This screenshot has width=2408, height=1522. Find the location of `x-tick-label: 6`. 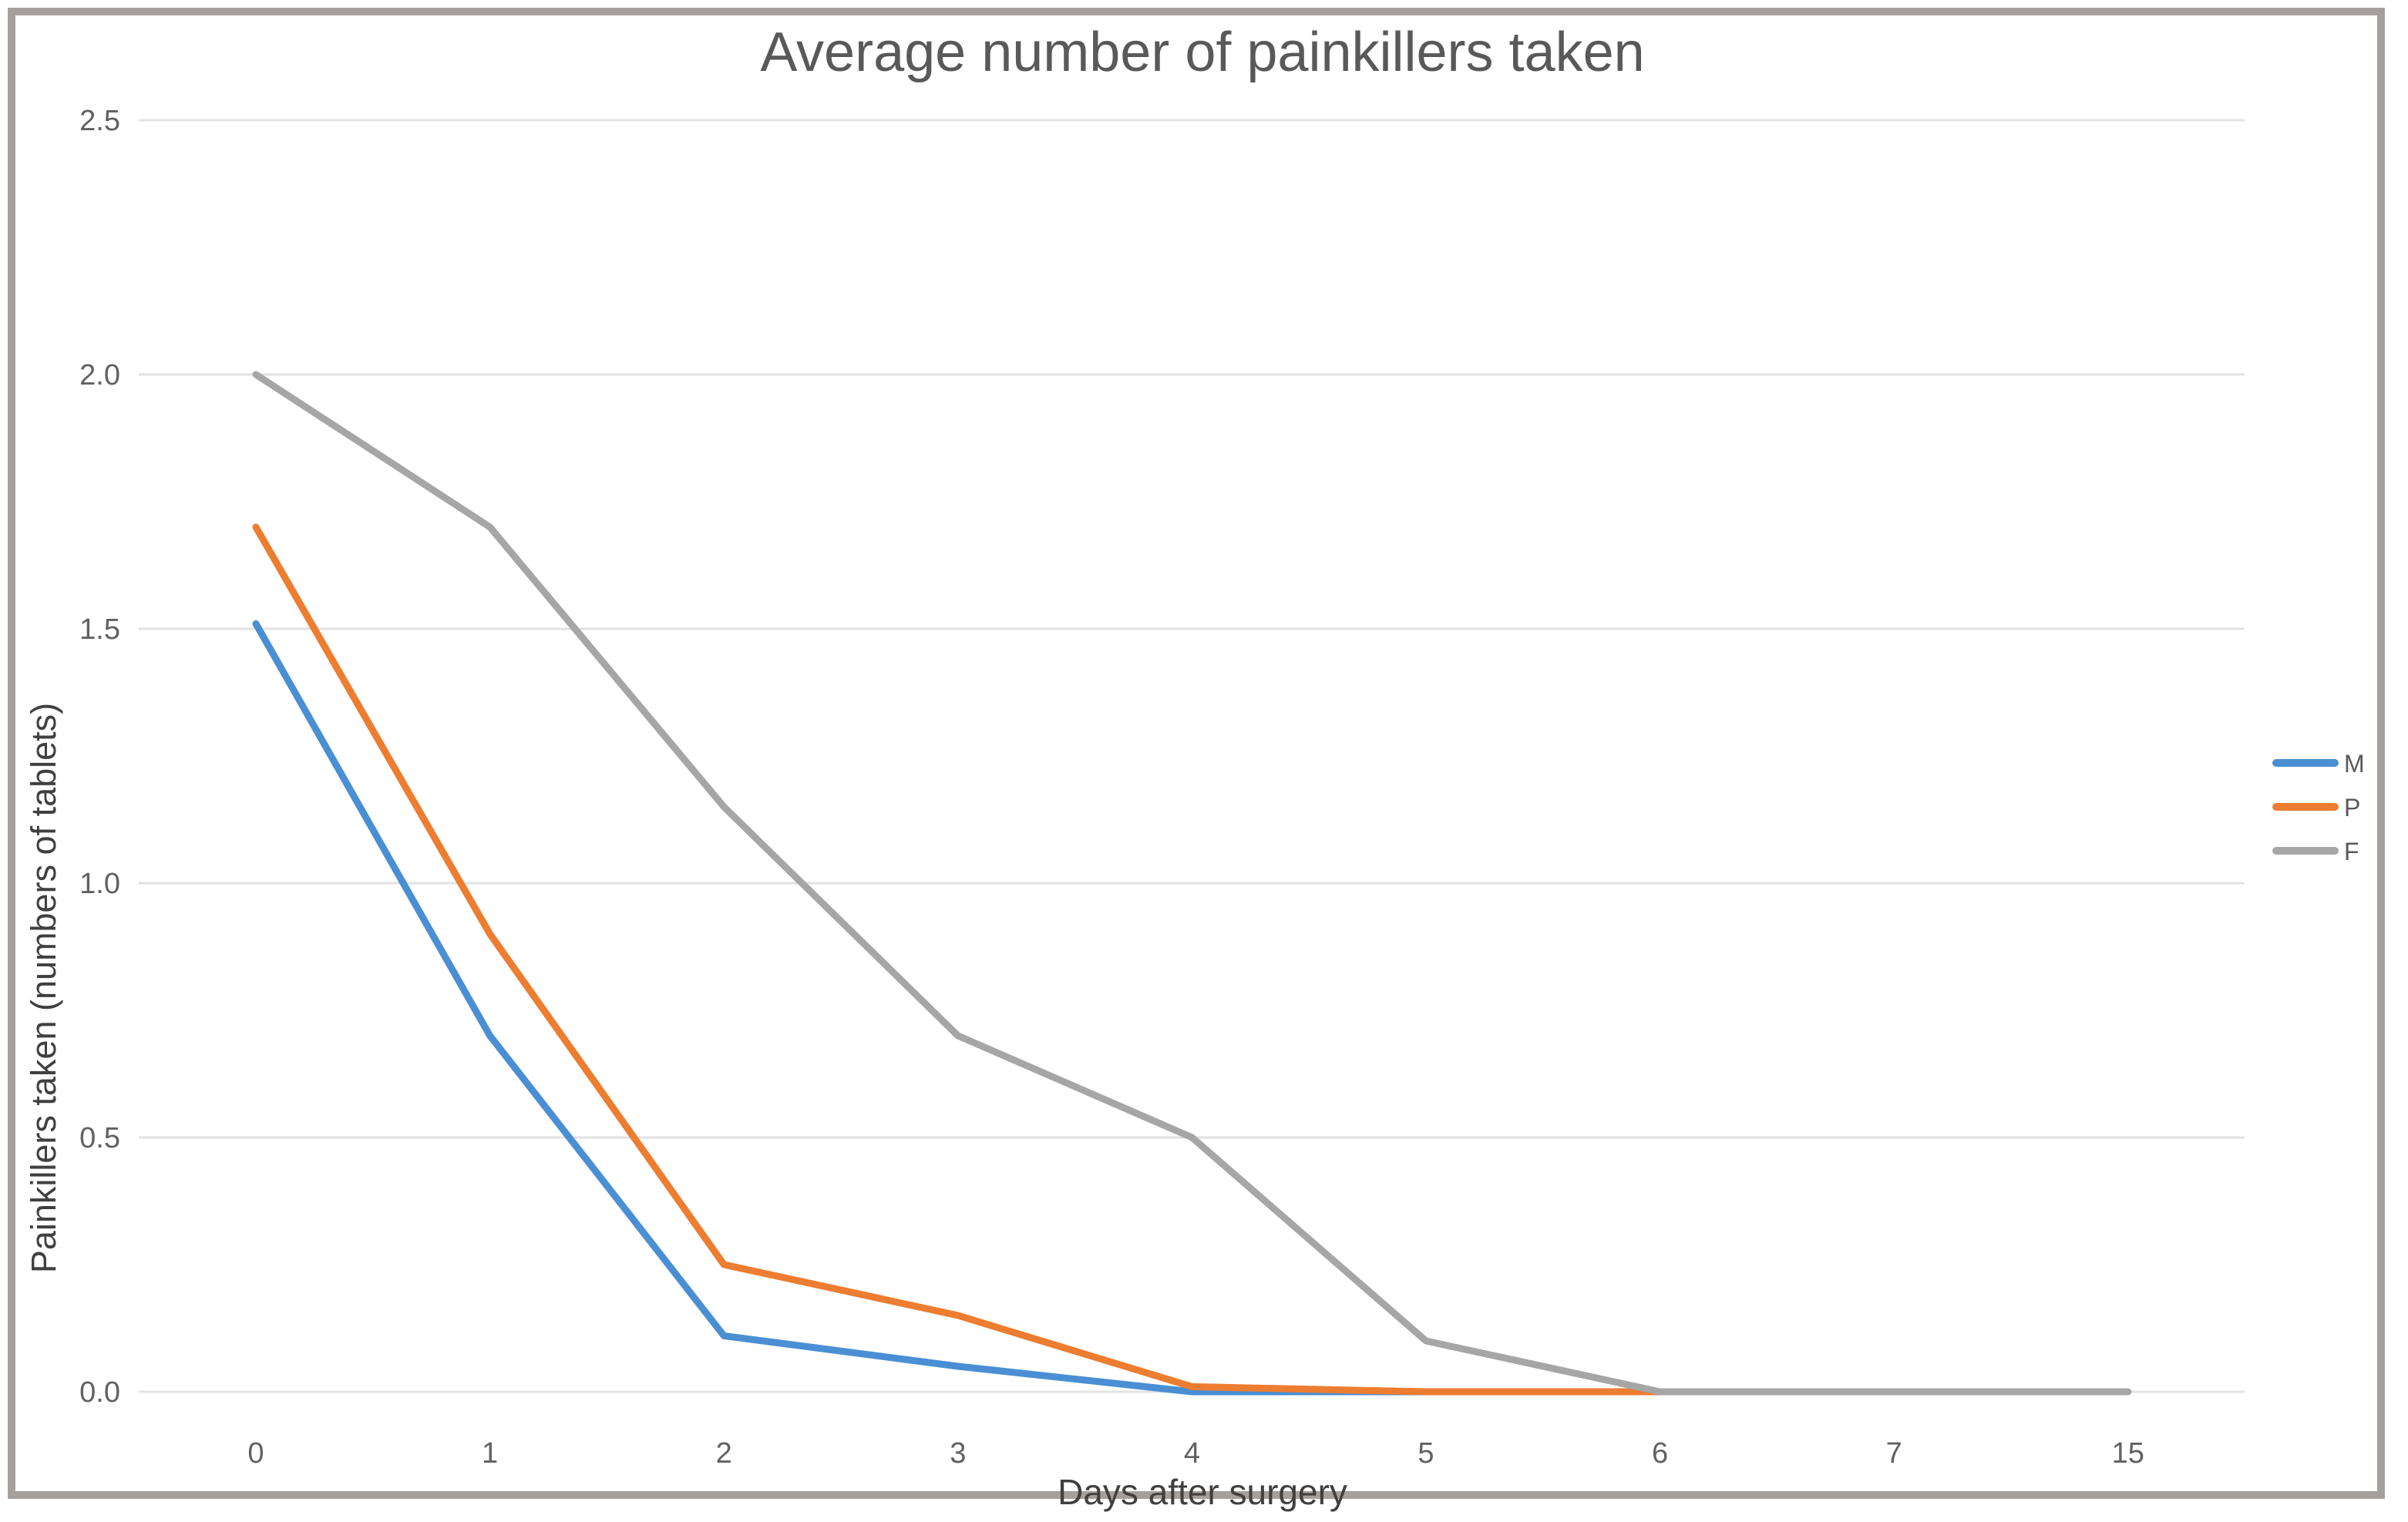

x-tick-label: 6 is located at coordinates (1660, 1453).